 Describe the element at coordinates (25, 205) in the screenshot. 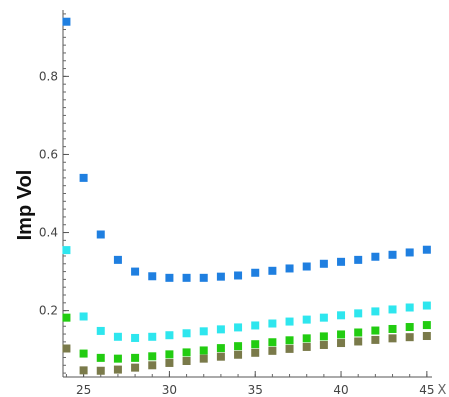

I see `y-axis-title: Imp Vol` at that location.